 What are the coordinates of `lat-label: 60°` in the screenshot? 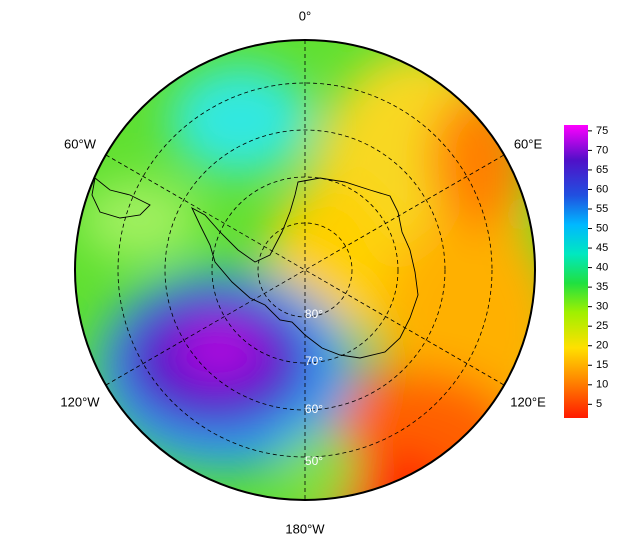 It's located at (314, 409).